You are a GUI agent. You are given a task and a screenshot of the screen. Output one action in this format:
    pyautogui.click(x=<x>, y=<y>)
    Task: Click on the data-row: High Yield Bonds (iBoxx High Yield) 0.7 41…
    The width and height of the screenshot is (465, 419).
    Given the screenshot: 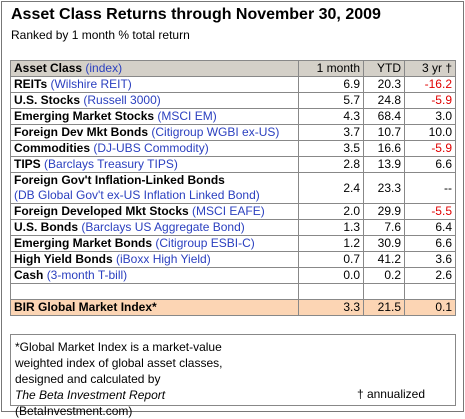 What is the action you would take?
    pyautogui.click(x=233, y=259)
    